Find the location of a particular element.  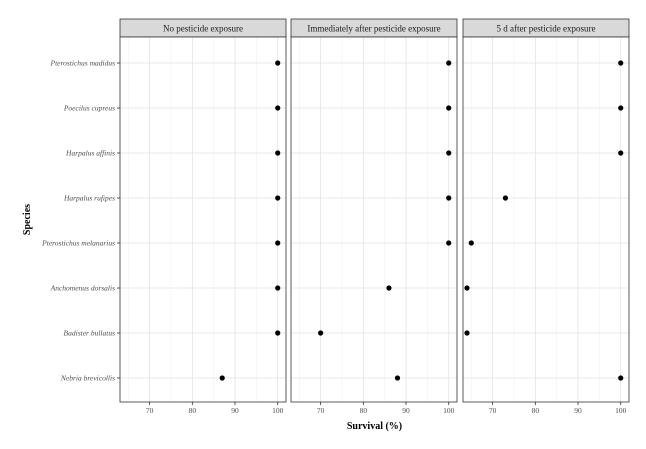

y-axis-title: Species is located at coordinates (27, 219).